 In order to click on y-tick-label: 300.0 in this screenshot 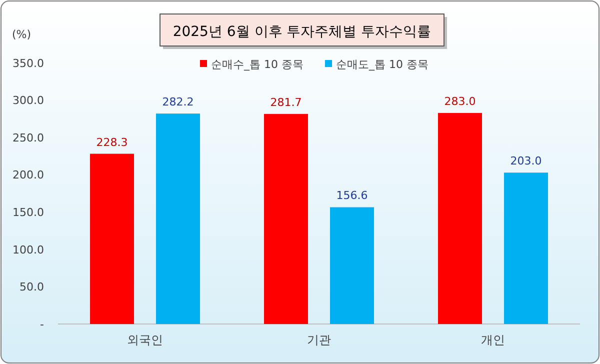, I will do `click(28, 101)`.